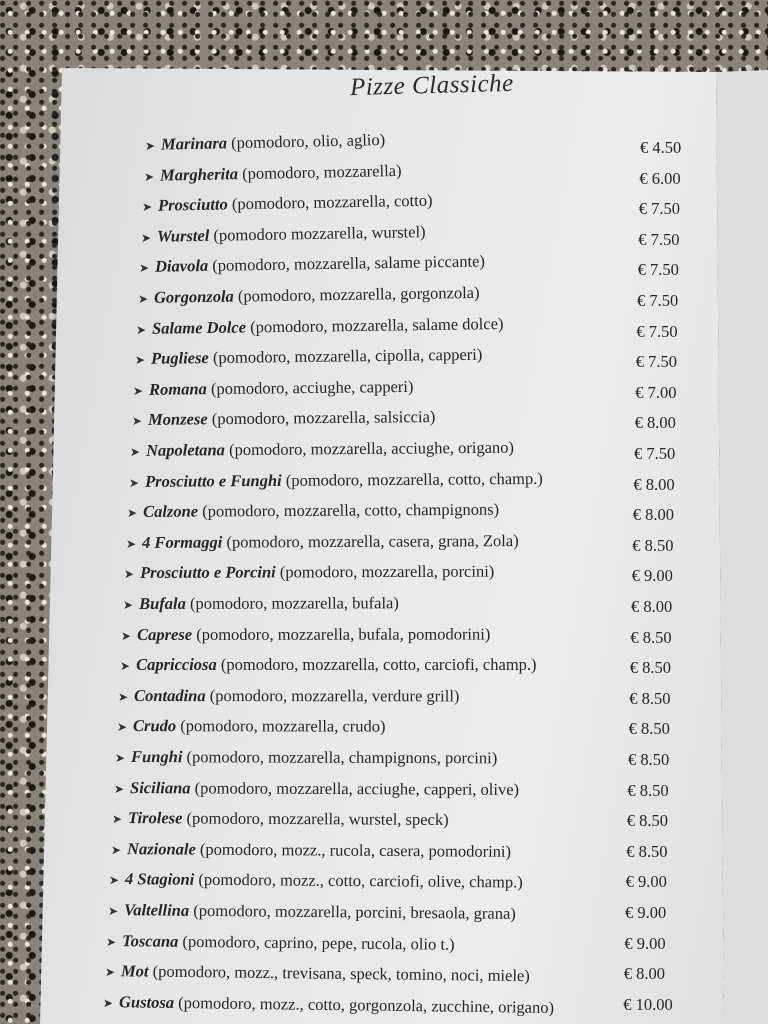 The image size is (768, 1024). I want to click on pizza-name: Pugliese, so click(179, 358).